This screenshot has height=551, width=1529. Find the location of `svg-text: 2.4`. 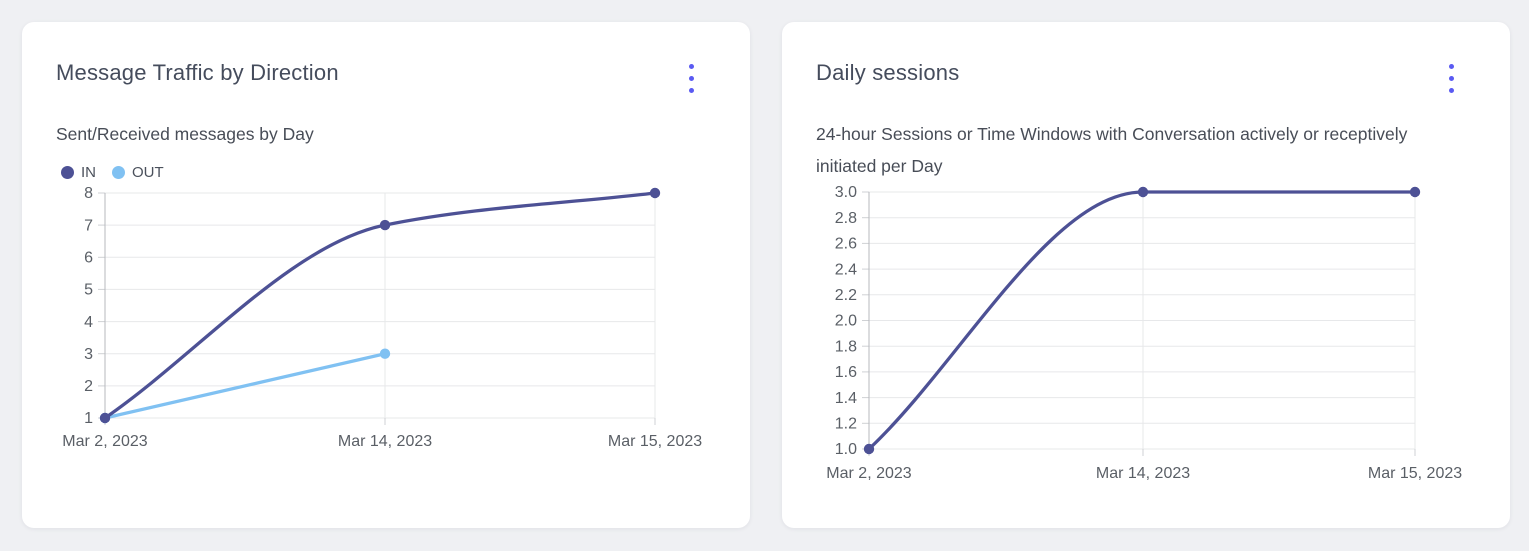

svg-text: 2.4 is located at coordinates (846, 269).